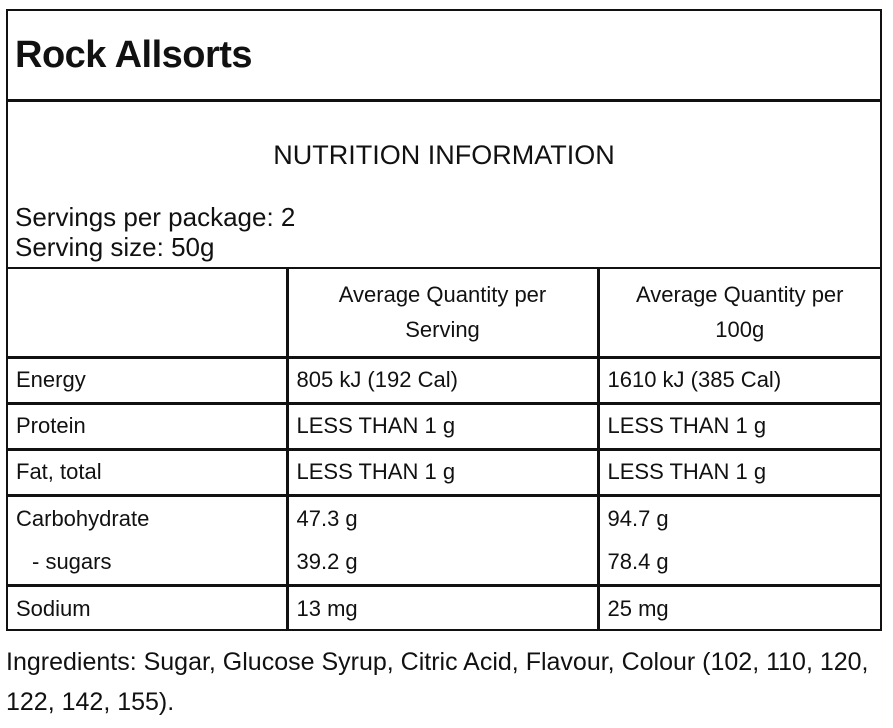  Describe the element at coordinates (738, 314) in the screenshot. I see `header-per-100g: Average Quantity per 100g` at that location.